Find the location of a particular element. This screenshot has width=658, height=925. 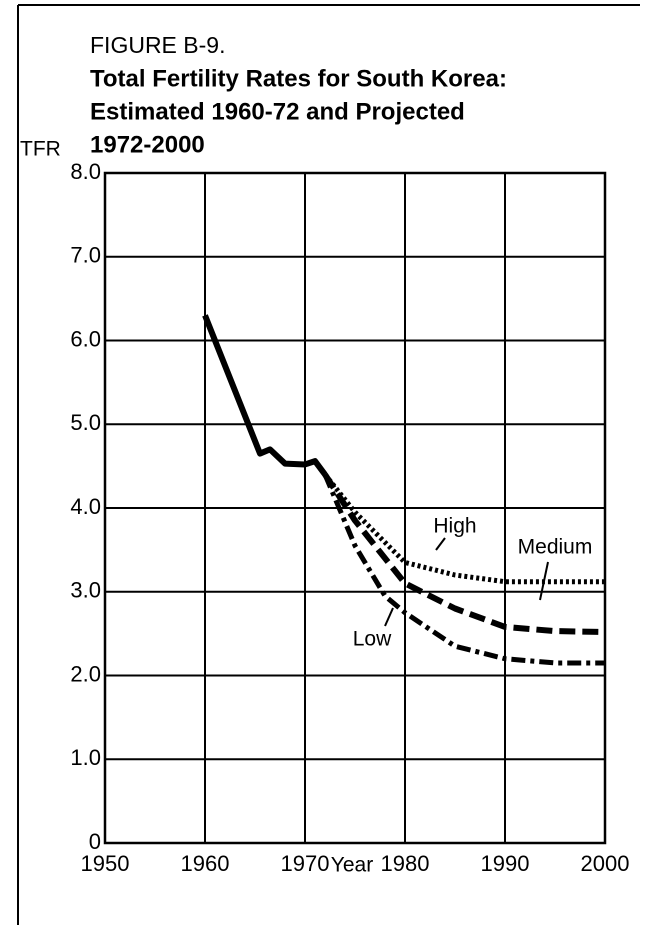

x-tick-label: 1970 is located at coordinates (305, 863).